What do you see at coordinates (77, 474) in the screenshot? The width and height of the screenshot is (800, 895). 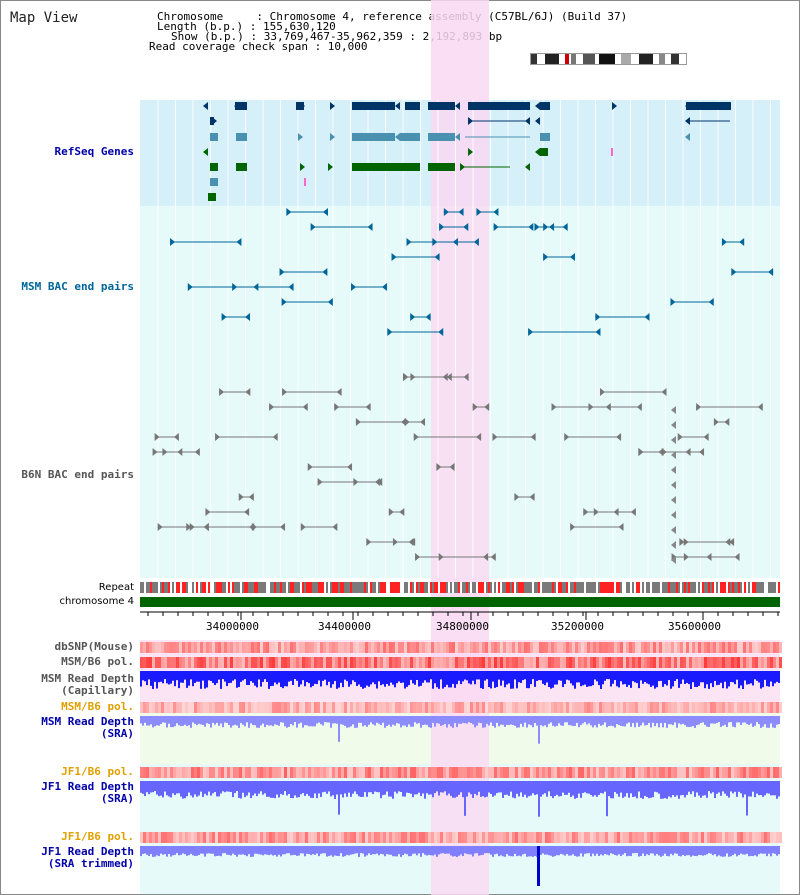 I see `label-b6n-bac: B6N BAC end pairs` at bounding box center [77, 474].